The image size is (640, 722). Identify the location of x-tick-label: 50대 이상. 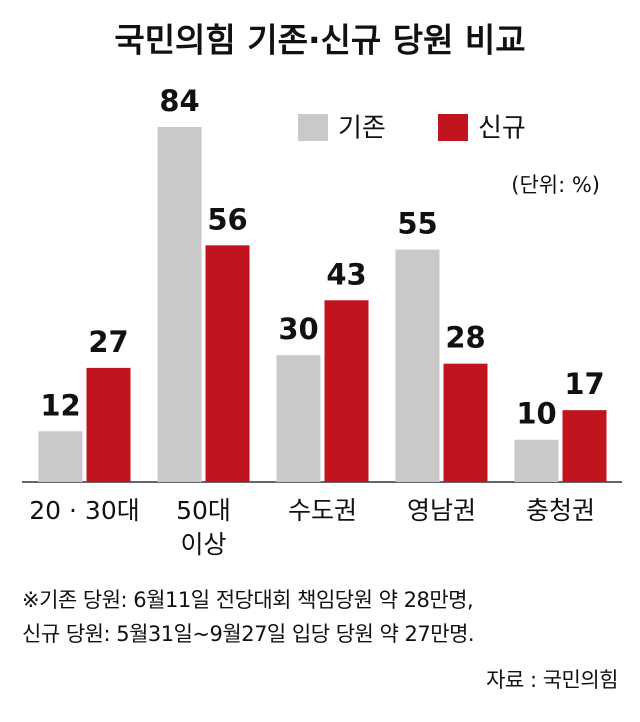
(203, 527).